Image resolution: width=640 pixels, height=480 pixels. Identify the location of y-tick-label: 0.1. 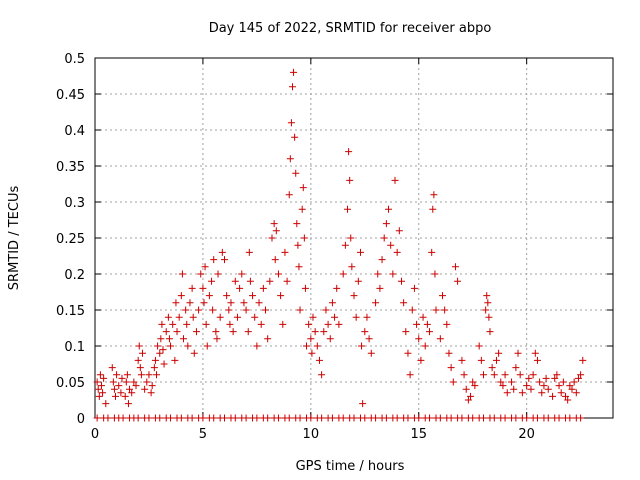
(74, 347).